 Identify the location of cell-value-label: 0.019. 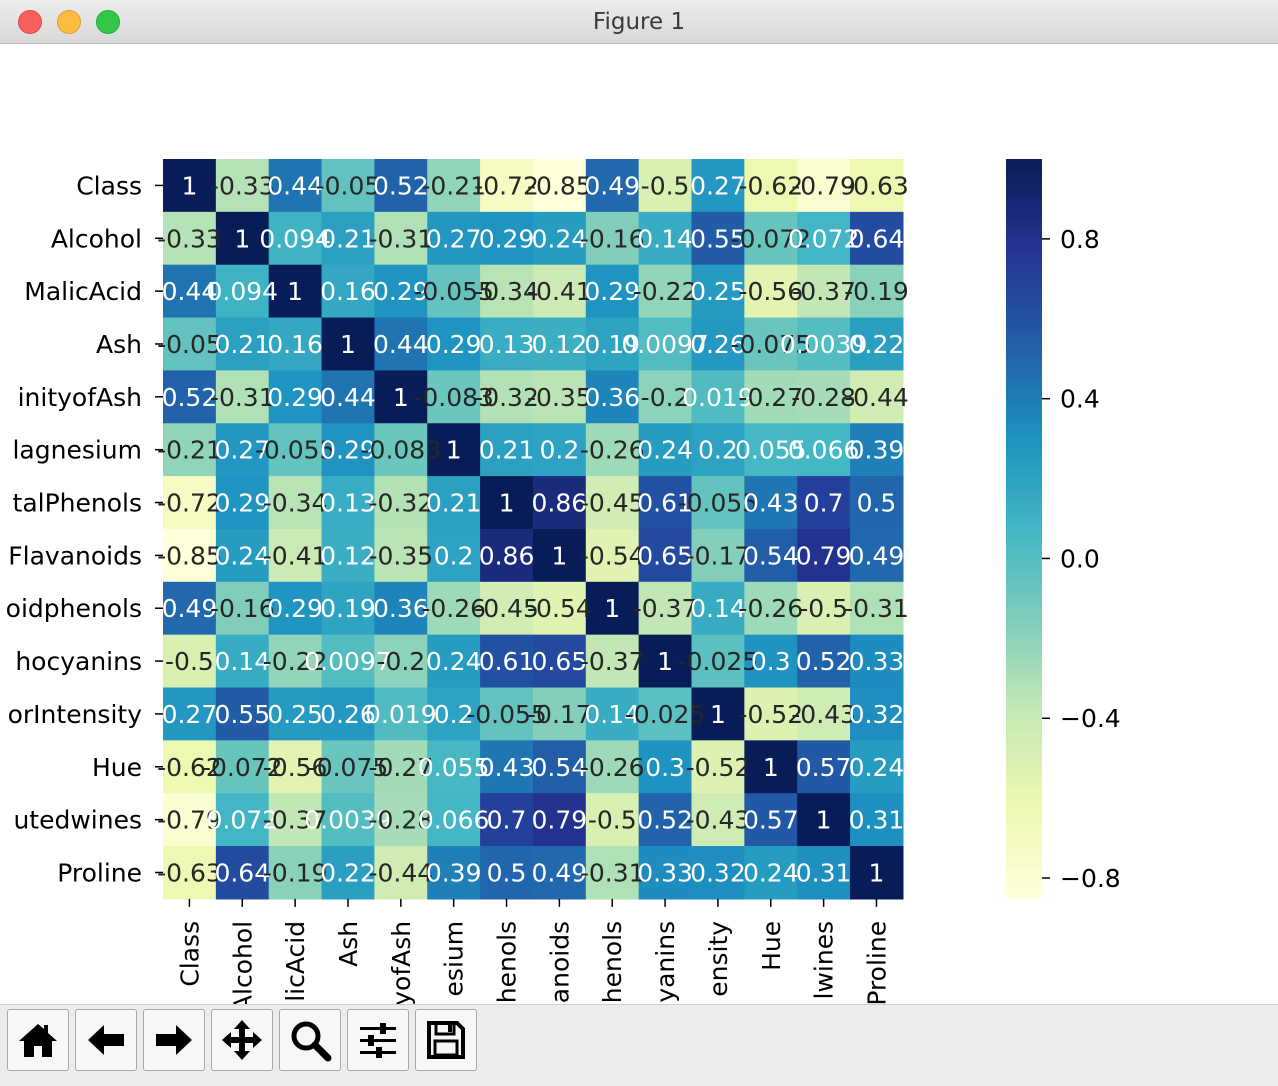
(401, 714).